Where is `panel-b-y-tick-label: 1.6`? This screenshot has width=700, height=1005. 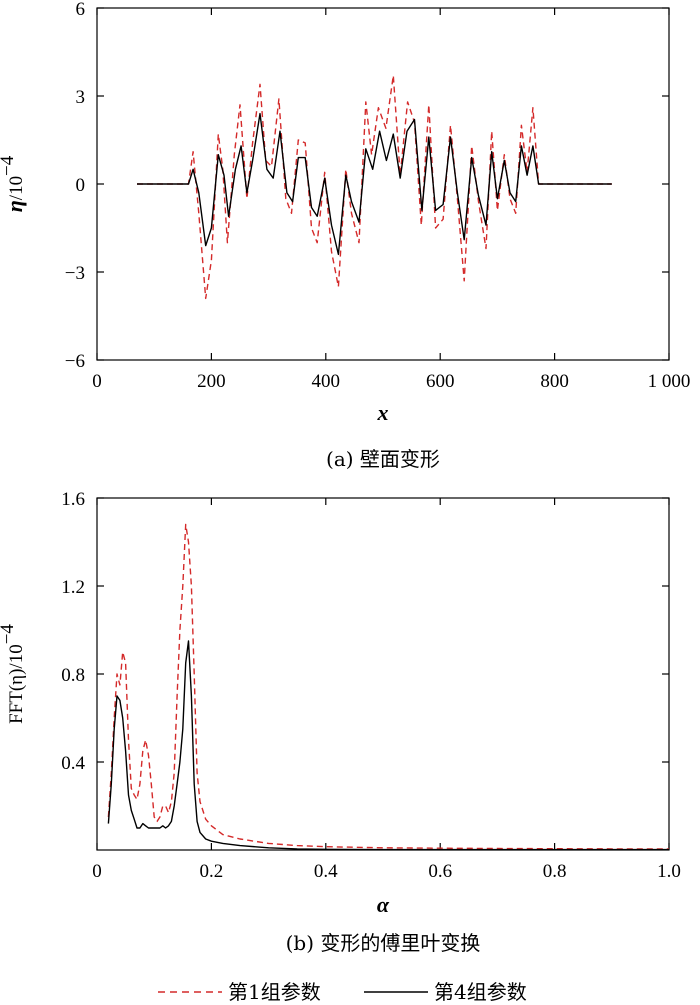
panel-b-y-tick-label: 1.6 is located at coordinates (73, 499).